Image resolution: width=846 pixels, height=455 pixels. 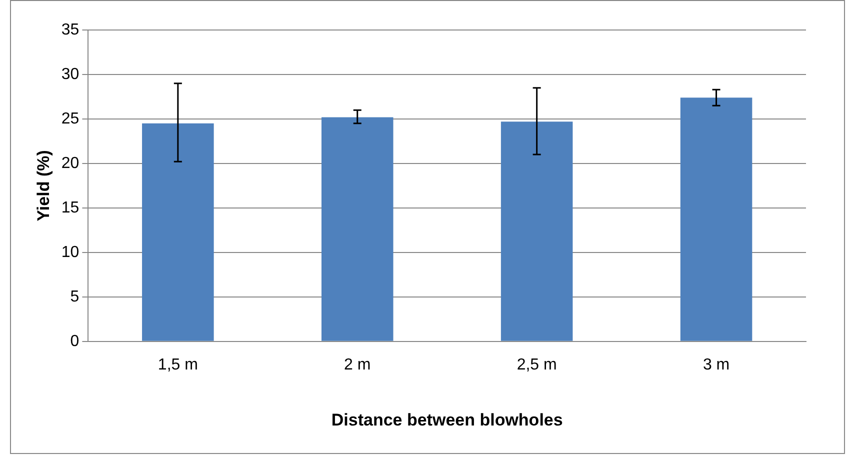 I want to click on y-tick-label: 35, so click(x=70, y=29).